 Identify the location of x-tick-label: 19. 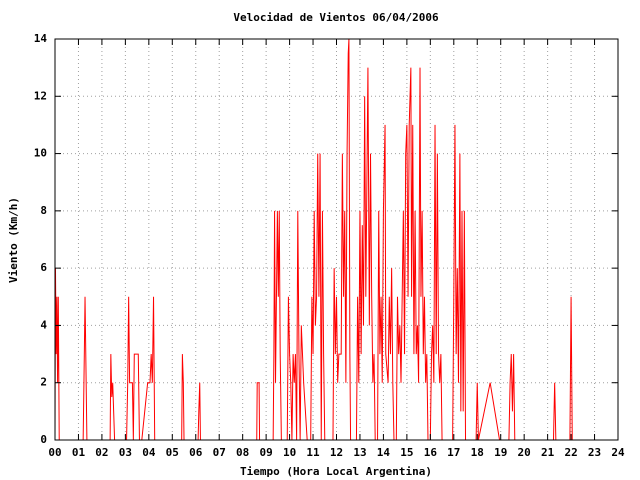
(500, 452).